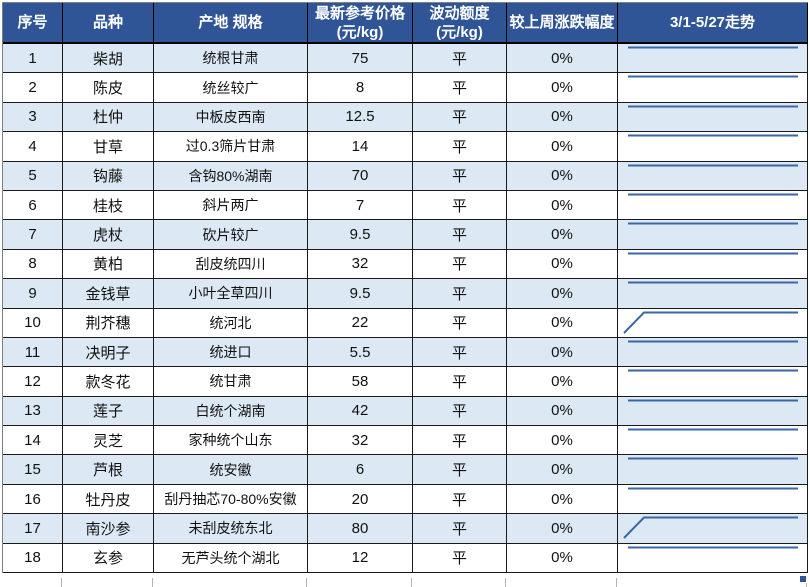 Image resolution: width=810 pixels, height=587 pixels. What do you see at coordinates (33, 529) in the screenshot?
I see `cell-serial: 17` at bounding box center [33, 529].